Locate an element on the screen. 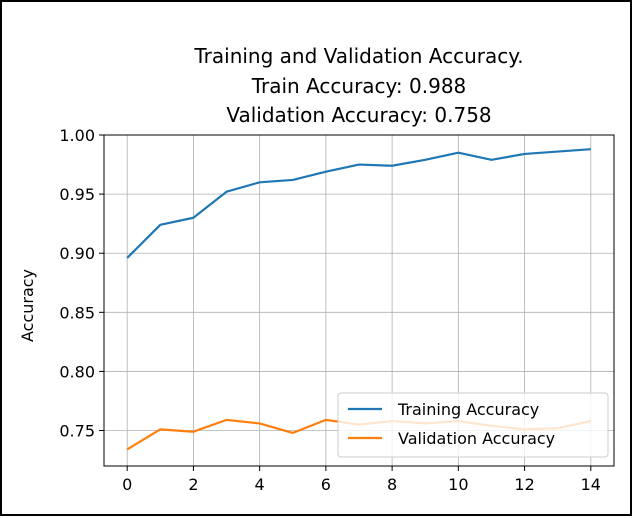  y-tick-label-3: 0.90 is located at coordinates (77, 253).